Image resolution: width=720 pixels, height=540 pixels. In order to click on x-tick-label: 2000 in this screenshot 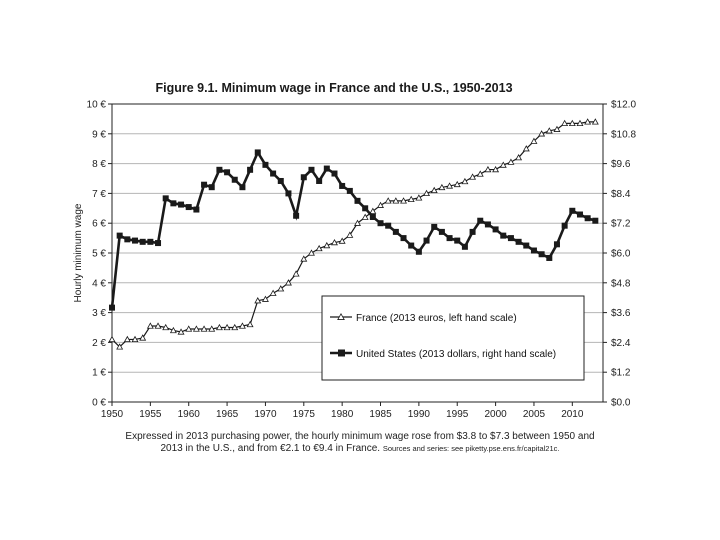, I will do `click(495, 414)`.